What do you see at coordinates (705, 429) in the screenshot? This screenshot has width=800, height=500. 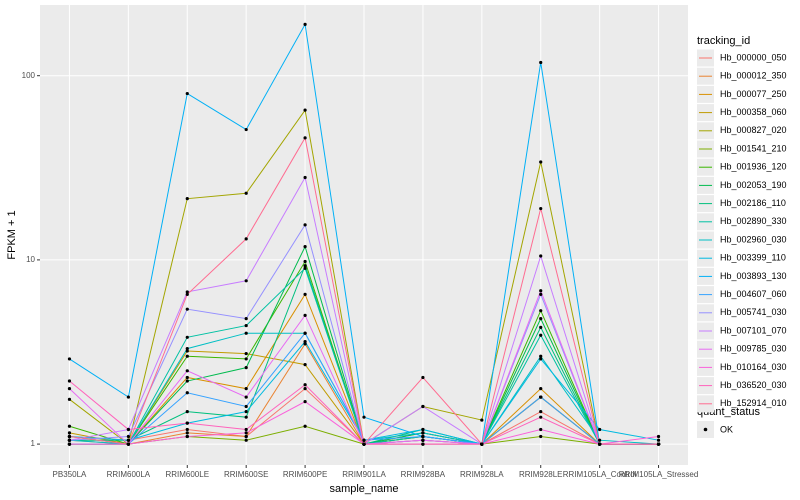 I see `legend-point` at bounding box center [705, 429].